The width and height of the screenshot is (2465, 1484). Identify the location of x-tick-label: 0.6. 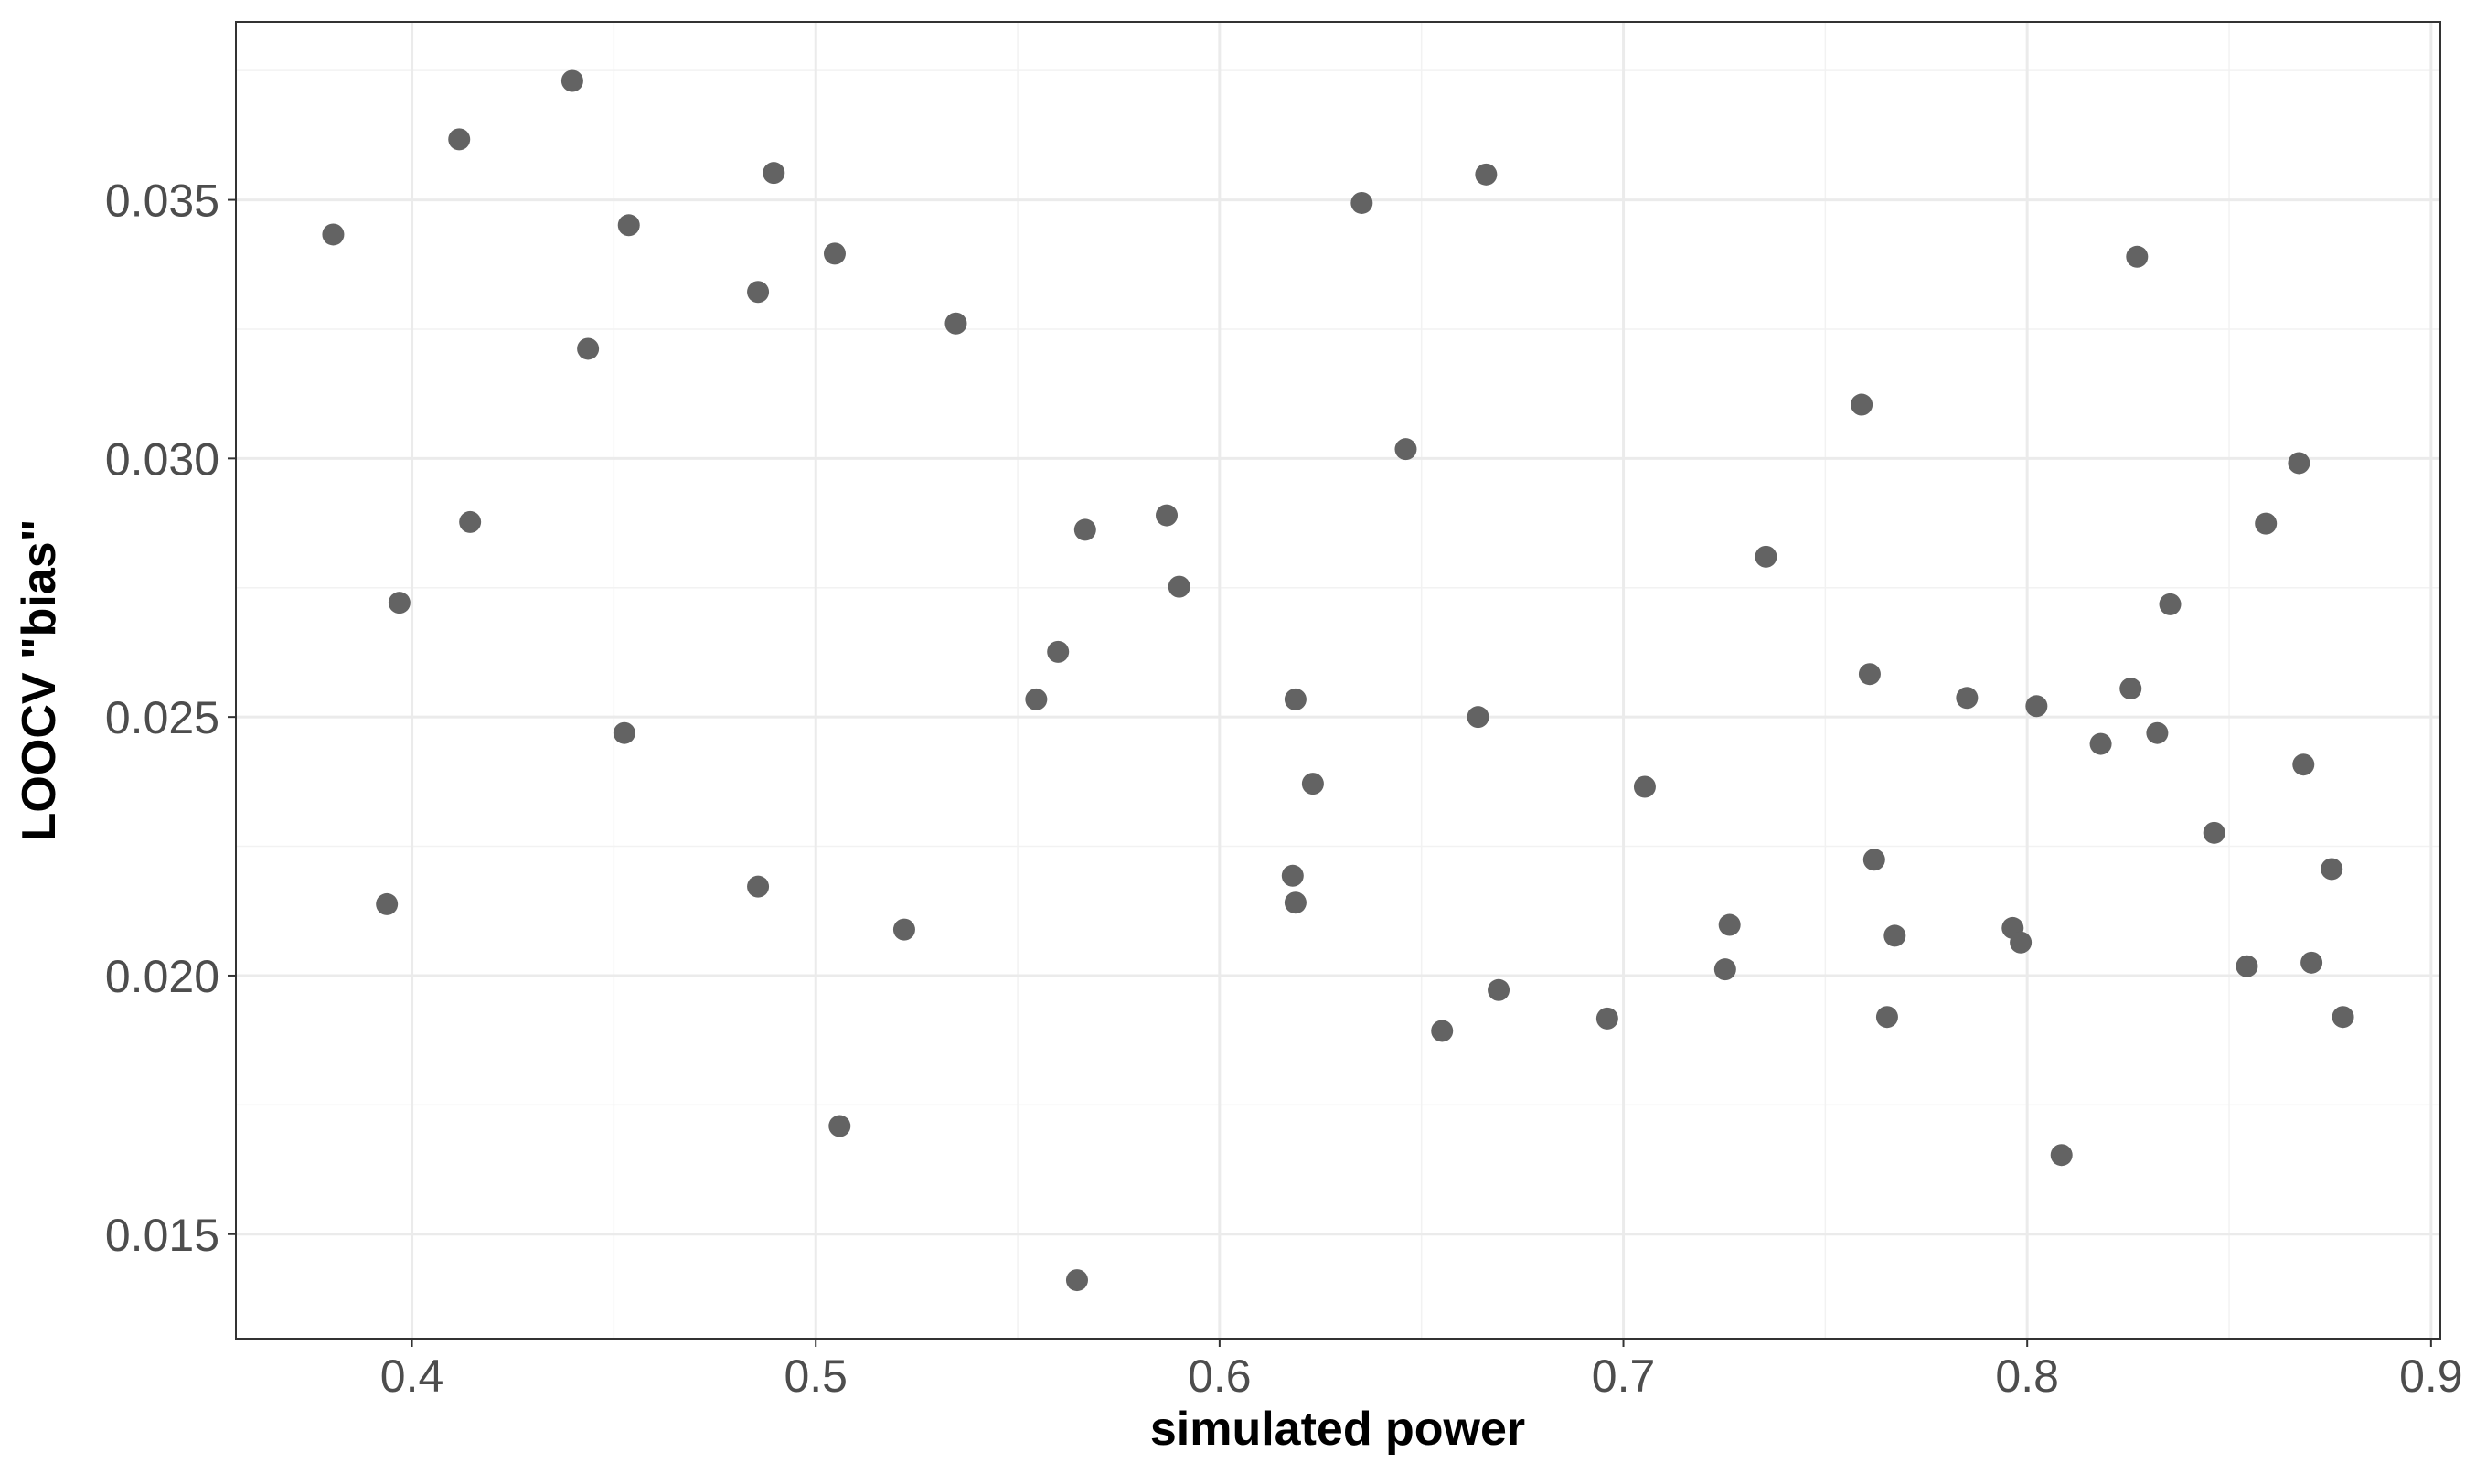
(1220, 1376).